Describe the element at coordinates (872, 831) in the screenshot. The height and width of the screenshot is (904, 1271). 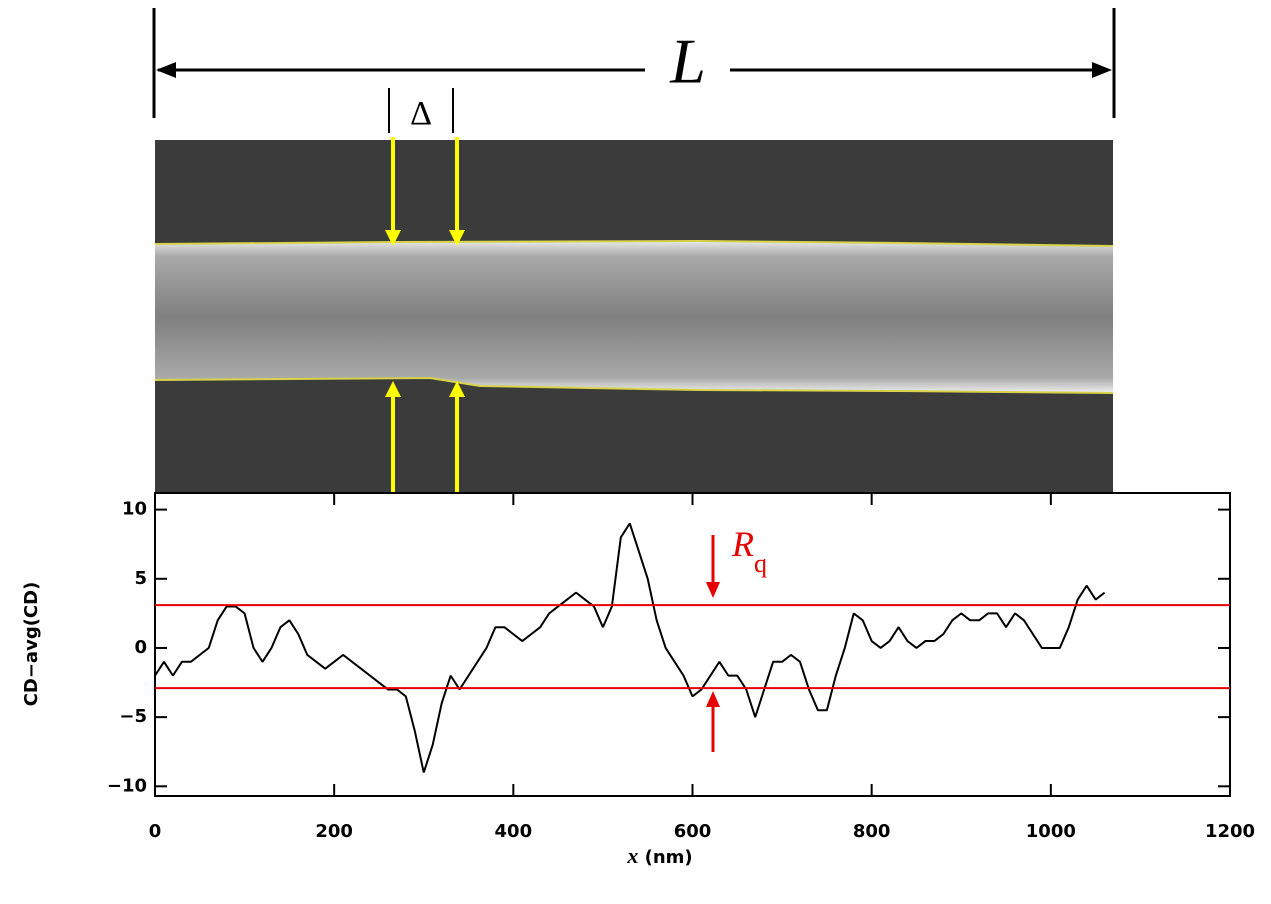
I see `x-tick-label: 800` at that location.